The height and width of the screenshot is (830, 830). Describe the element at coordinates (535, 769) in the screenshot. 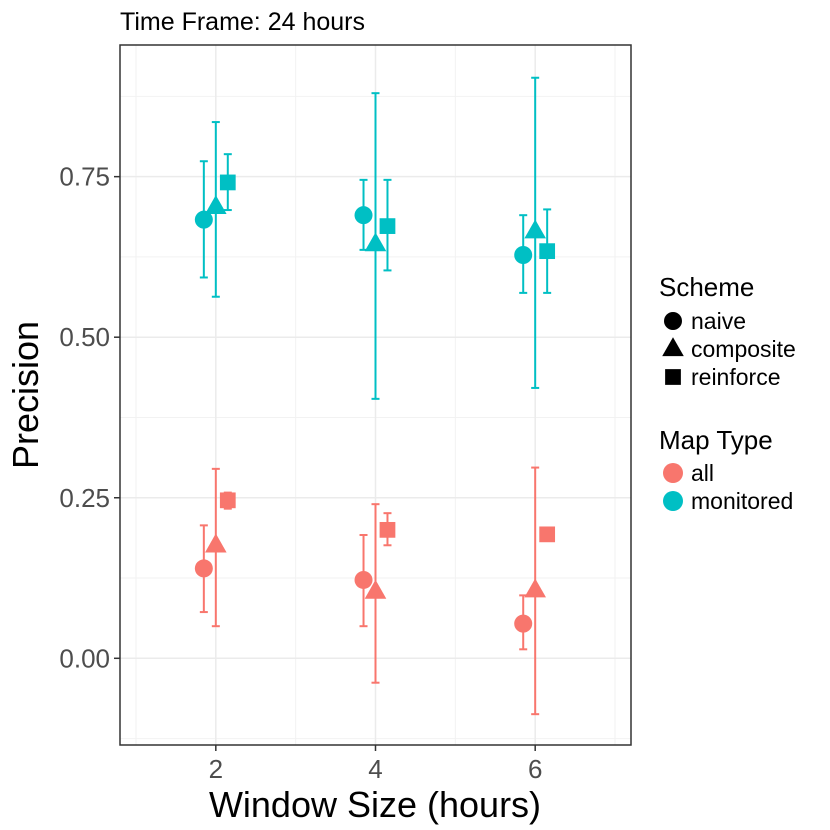

I see `x-tick-label: 6` at that location.